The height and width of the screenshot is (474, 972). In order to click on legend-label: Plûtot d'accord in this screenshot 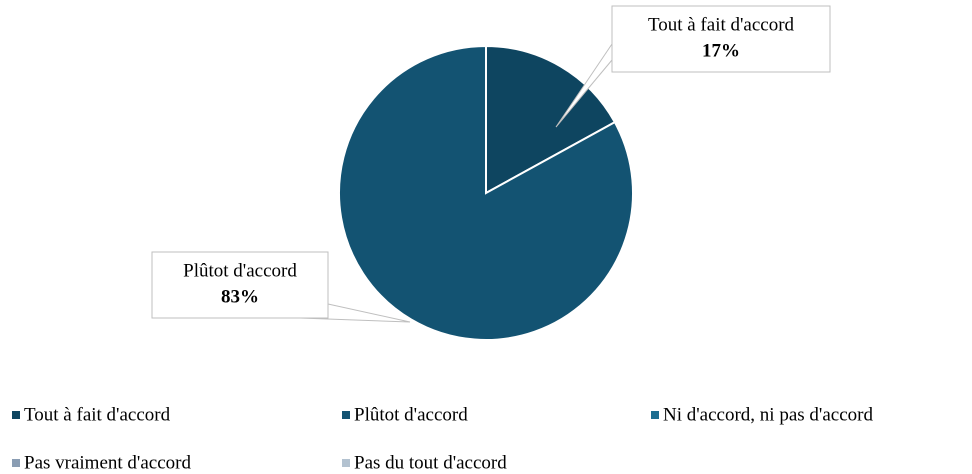, I will do `click(411, 414)`.